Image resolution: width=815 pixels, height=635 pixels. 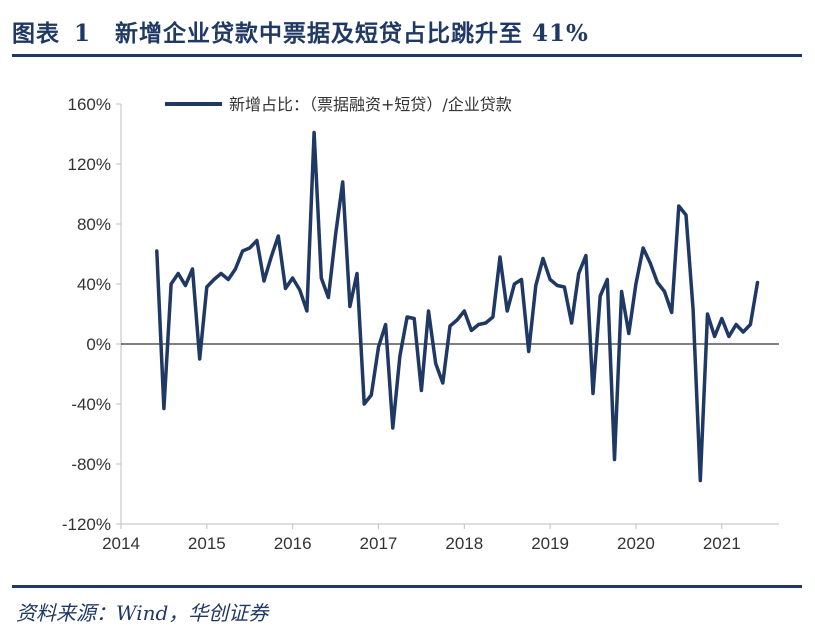 I want to click on y-tick-labels: -120% -80% -40% 0% 40% 80% 120% 160%, so click(x=86, y=314).